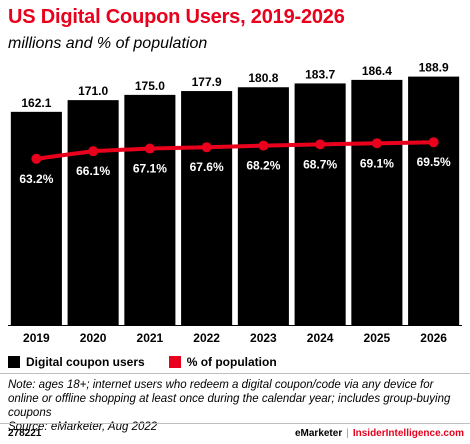 This screenshot has height=444, width=470. I want to click on chart-id: 278221, so click(25, 433).